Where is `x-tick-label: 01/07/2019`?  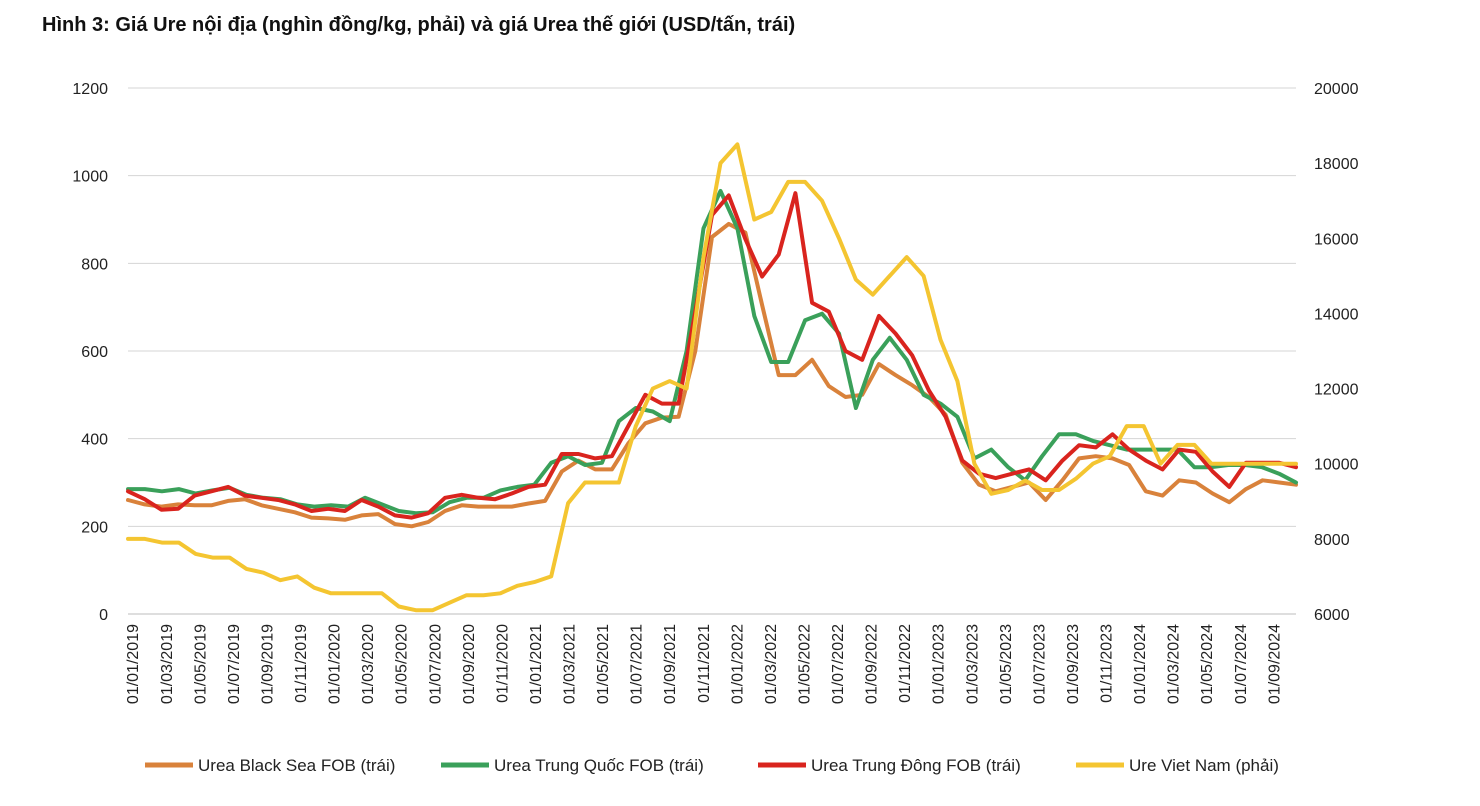 x-tick-label: 01/07/2019 is located at coordinates (234, 664).